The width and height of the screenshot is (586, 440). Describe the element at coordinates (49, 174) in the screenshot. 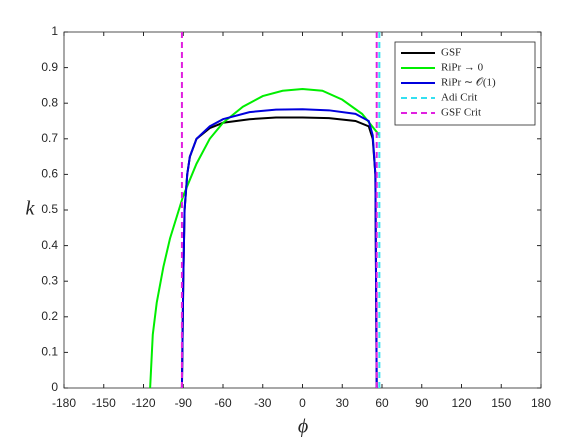

I see `y-tick-label: 0.6` at that location.